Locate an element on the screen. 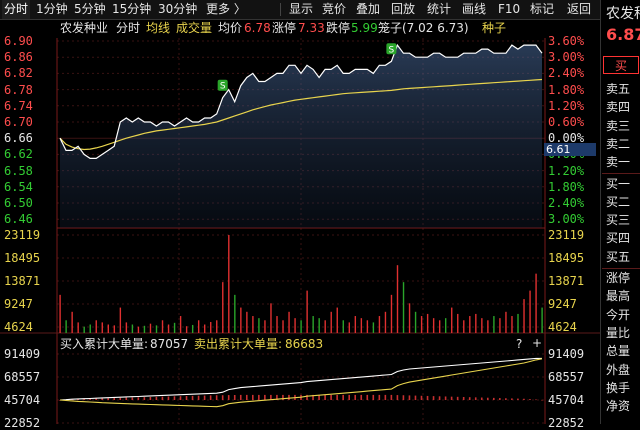 The width and height of the screenshot is (640, 430). price-tick-label: 6.86 is located at coordinates (18, 57).